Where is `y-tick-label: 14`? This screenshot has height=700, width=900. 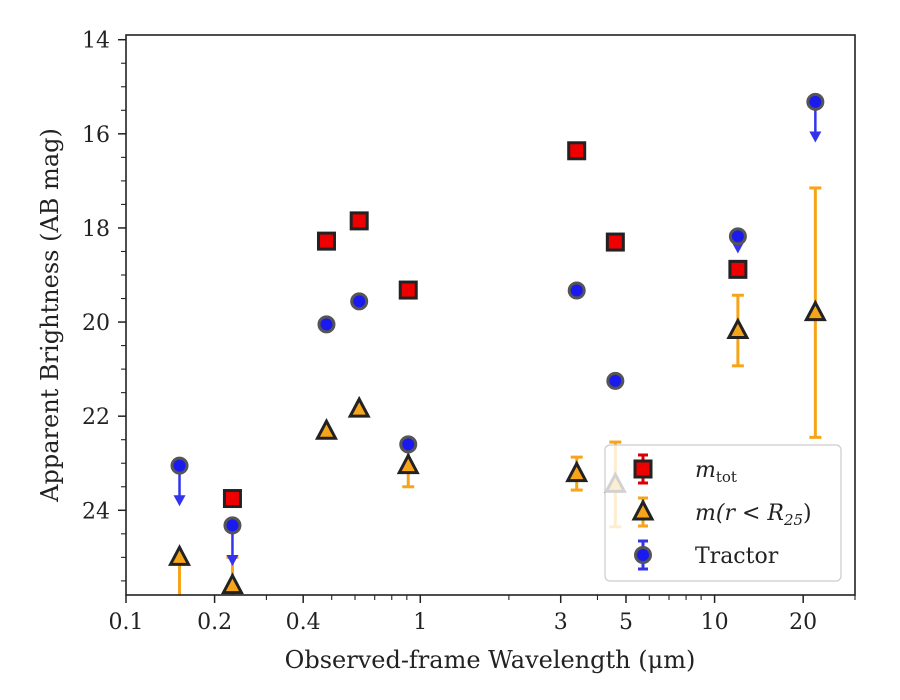
y-tick-label: 14 is located at coordinates (96, 41).